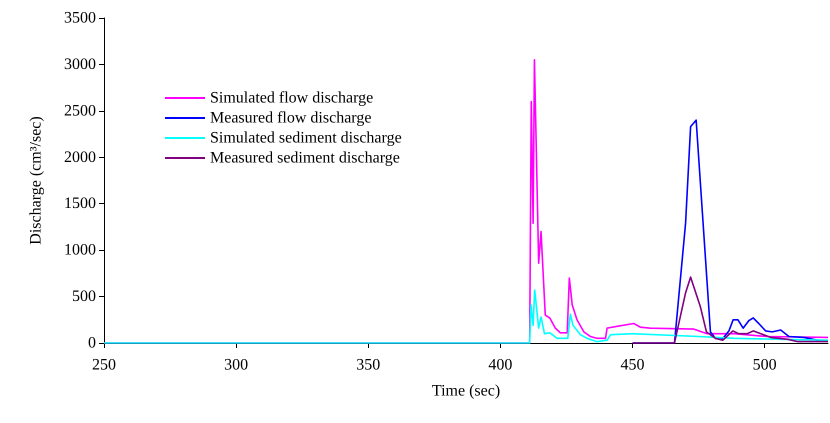 This screenshot has height=423, width=830. I want to click on x-tick-label: 400, so click(500, 365).